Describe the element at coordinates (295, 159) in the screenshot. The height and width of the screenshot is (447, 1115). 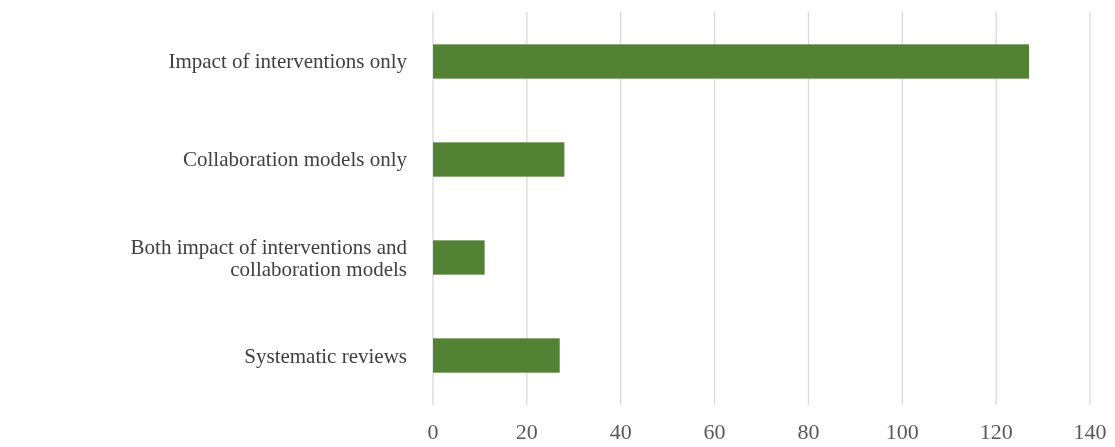
I see `y-tick-label: Collaboration models only` at that location.